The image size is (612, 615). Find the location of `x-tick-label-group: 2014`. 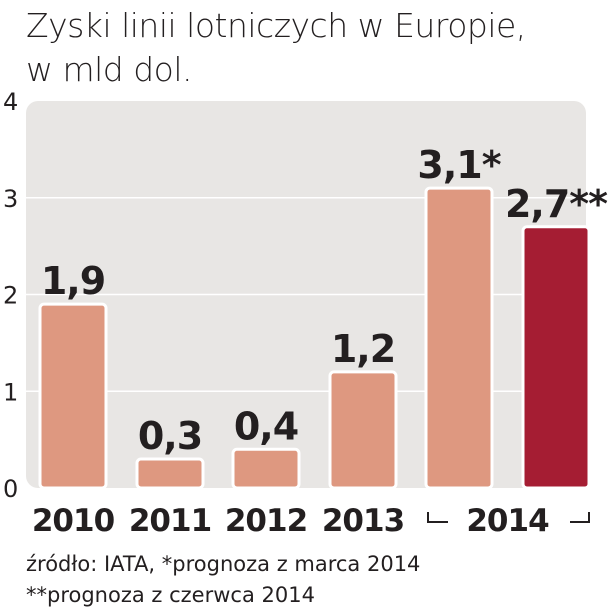

x-tick-label-group: 2014 is located at coordinates (507, 521).